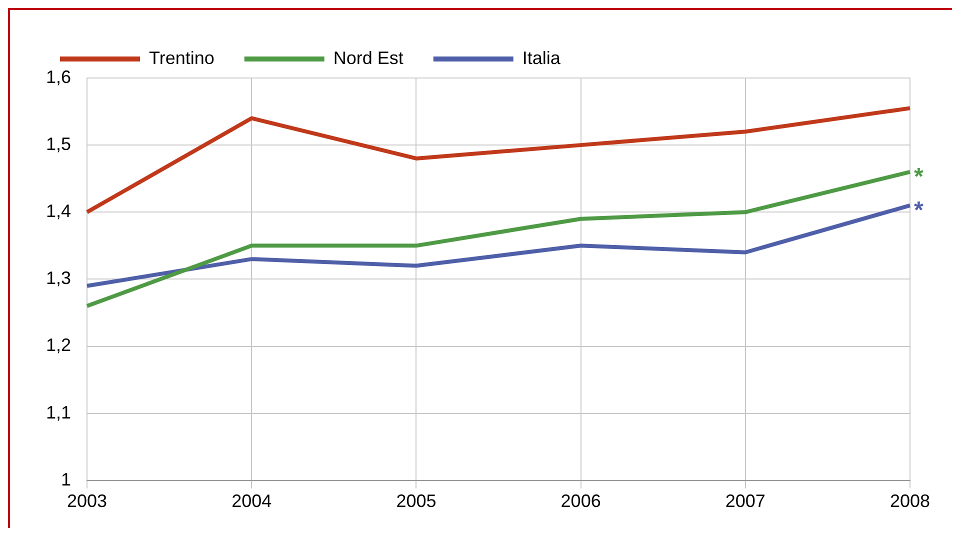 This screenshot has width=964, height=540. What do you see at coordinates (745, 501) in the screenshot?
I see `x-tick-label: 2007` at bounding box center [745, 501].